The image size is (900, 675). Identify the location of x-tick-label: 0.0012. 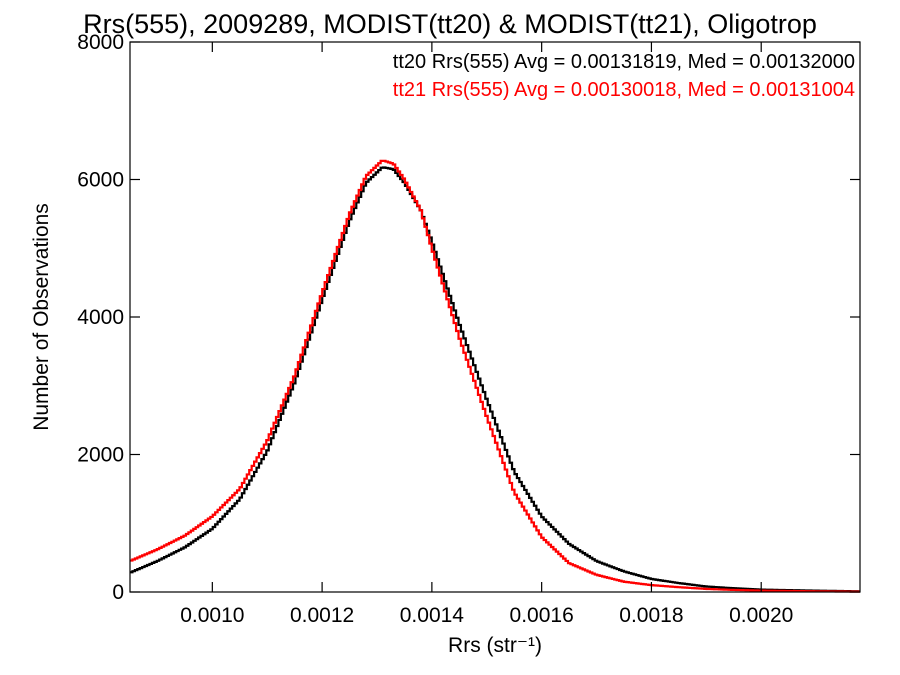
(322, 615).